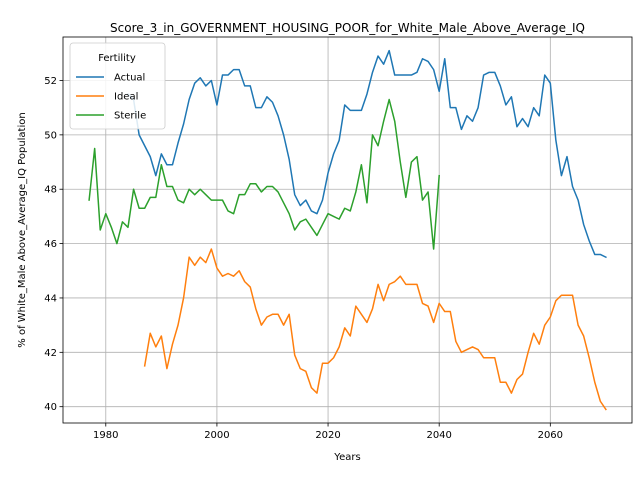 This screenshot has height=480, width=640. I want to click on x-tick-label: 2060, so click(550, 435).